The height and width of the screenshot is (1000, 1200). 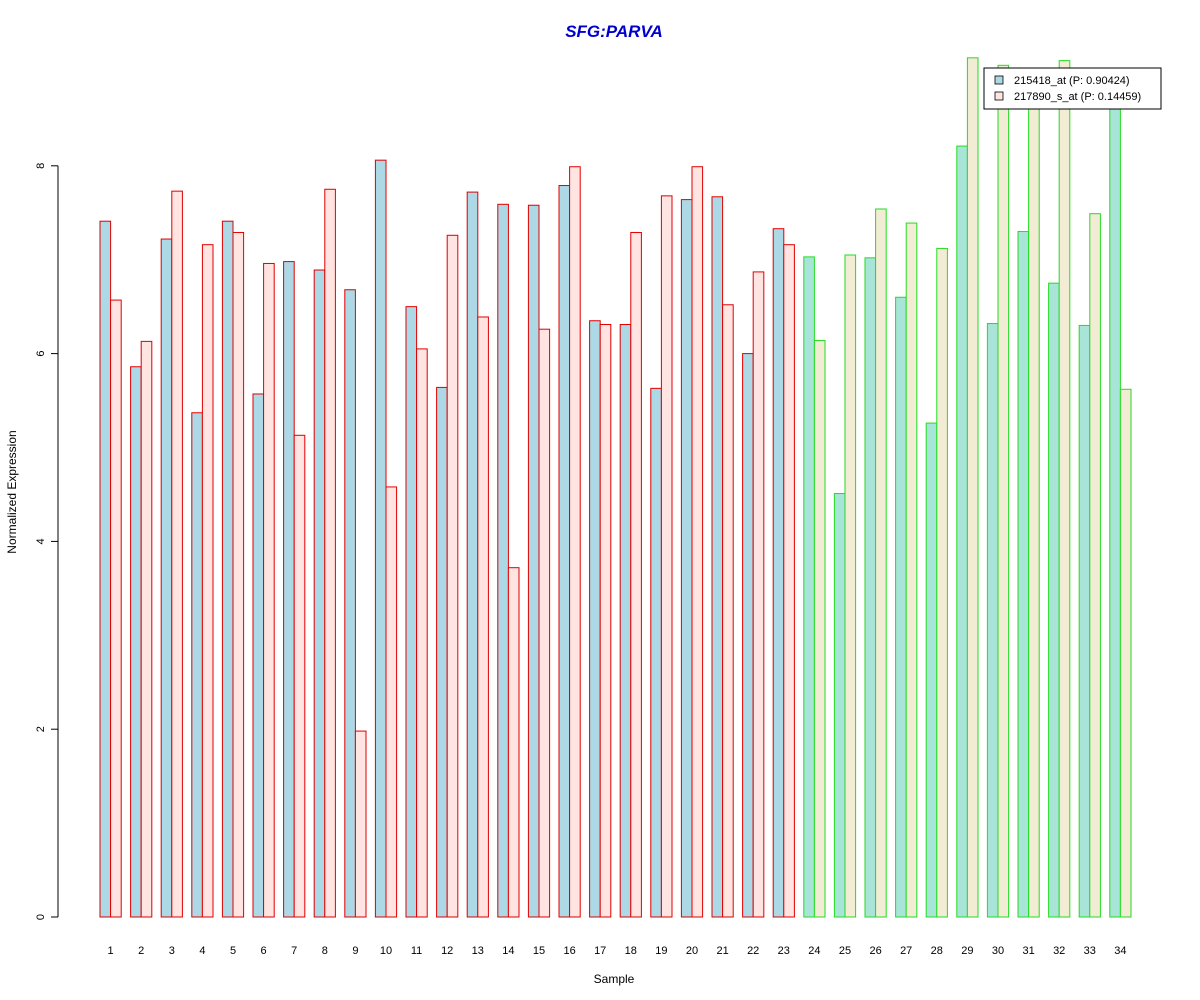 I want to click on legend-label-series-1: 215418_at (P: 0.90424), so click(x=1072, y=81).